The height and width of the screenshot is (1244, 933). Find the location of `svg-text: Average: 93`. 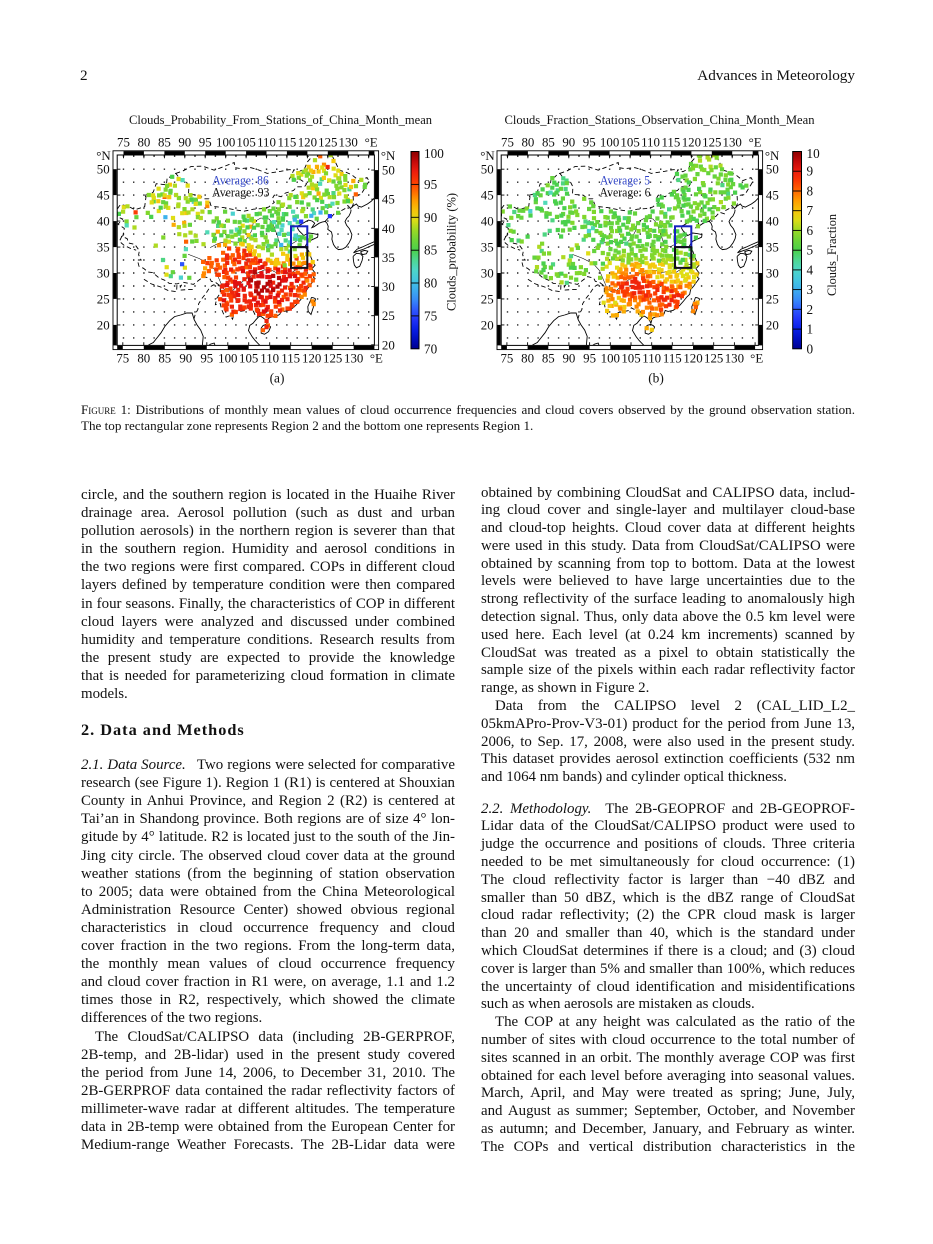

svg-text: Average: 93 is located at coordinates (241, 192).